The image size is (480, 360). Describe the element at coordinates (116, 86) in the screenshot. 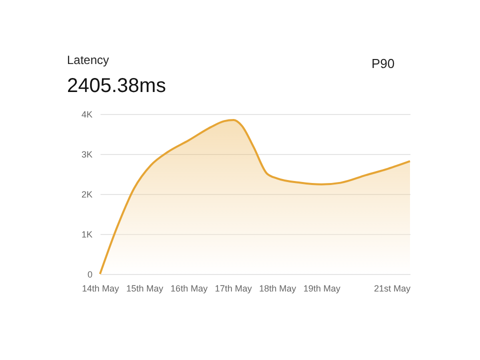

I see `chart-subtitle: 2405.38ms` at that location.